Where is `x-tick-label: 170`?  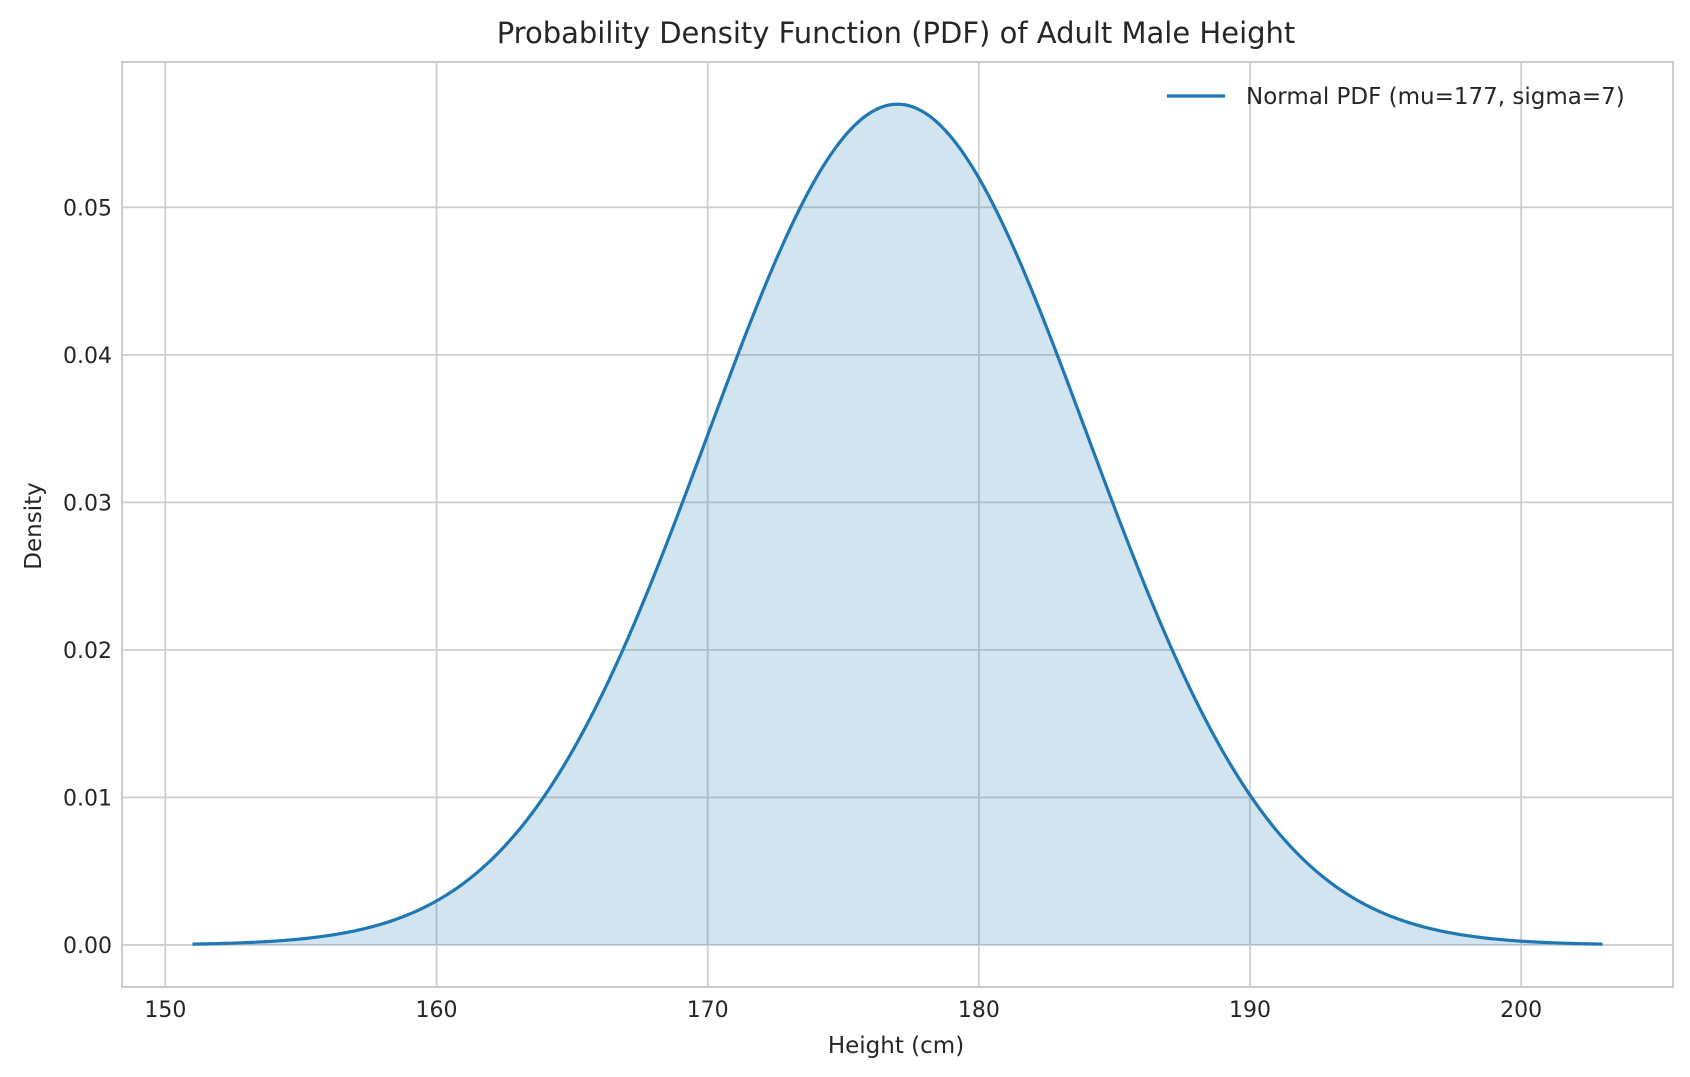 x-tick-label: 170 is located at coordinates (708, 1010).